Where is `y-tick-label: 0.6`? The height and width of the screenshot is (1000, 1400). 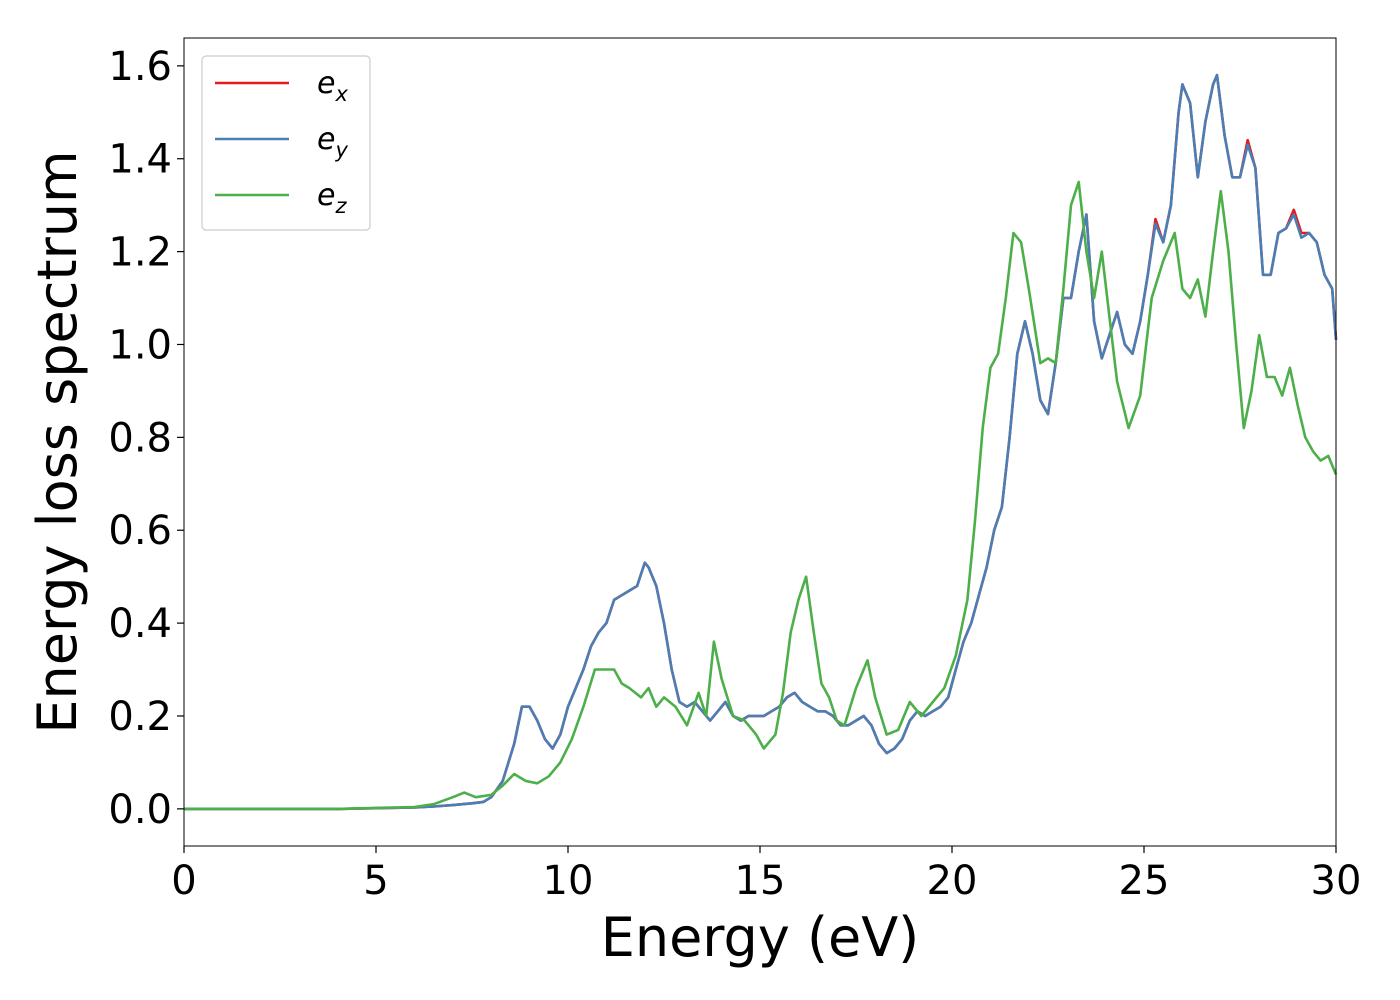 y-tick-label: 0.6 is located at coordinates (140, 531).